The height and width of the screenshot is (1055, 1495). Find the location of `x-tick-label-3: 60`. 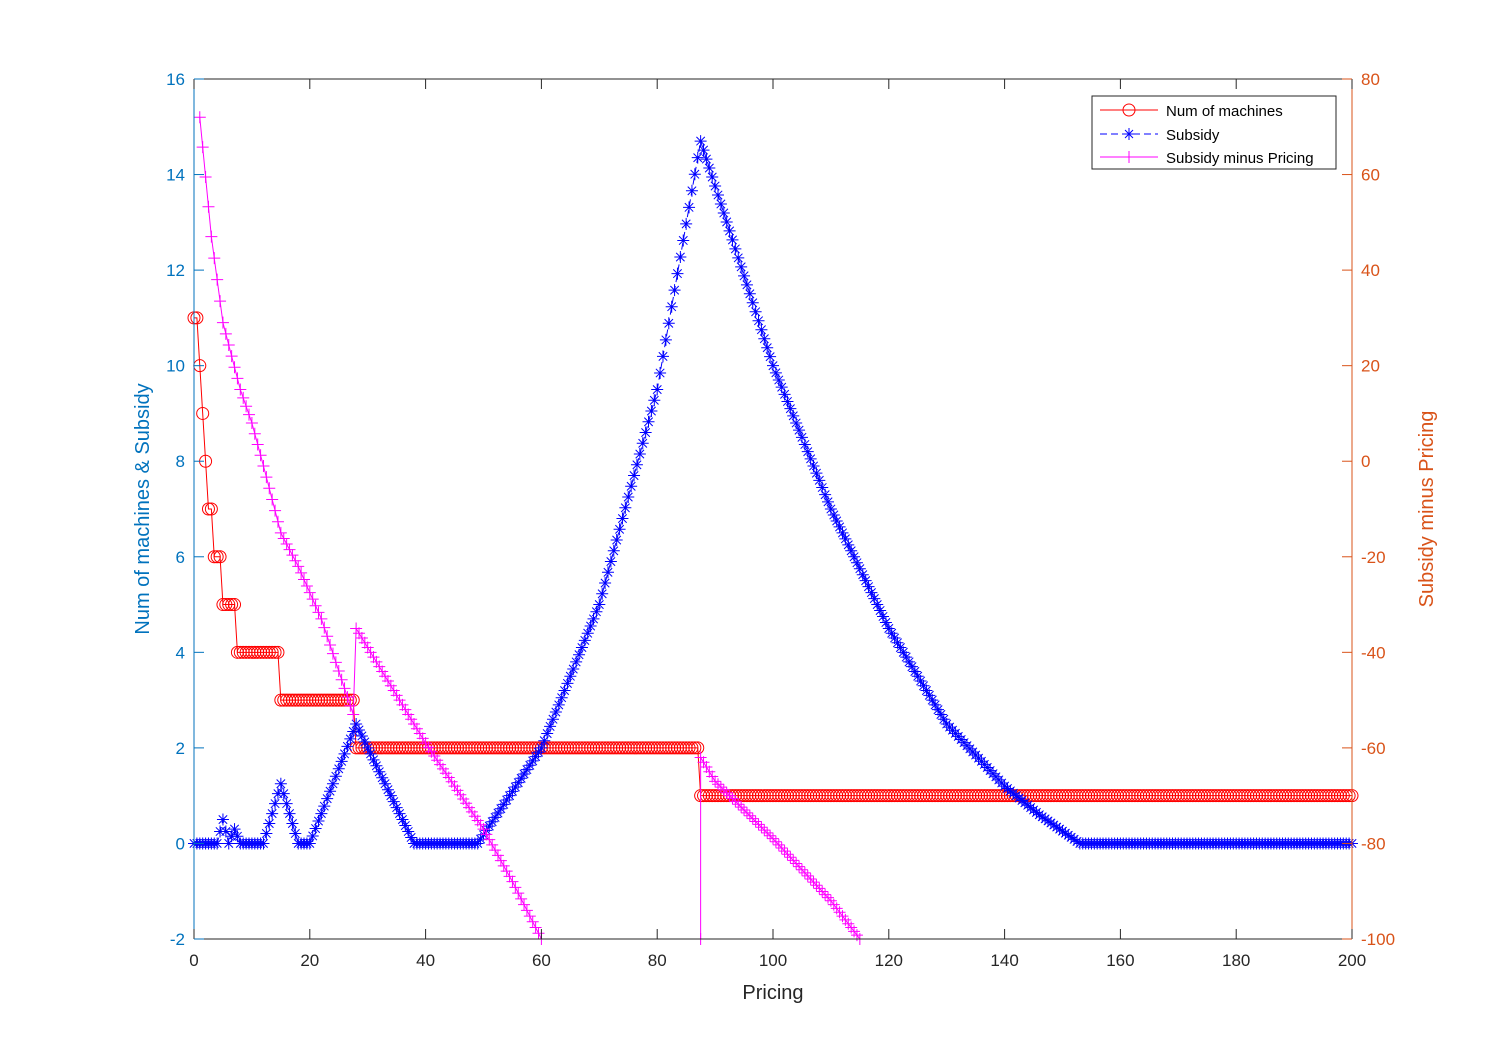

x-tick-label-3: 60 is located at coordinates (541, 960).